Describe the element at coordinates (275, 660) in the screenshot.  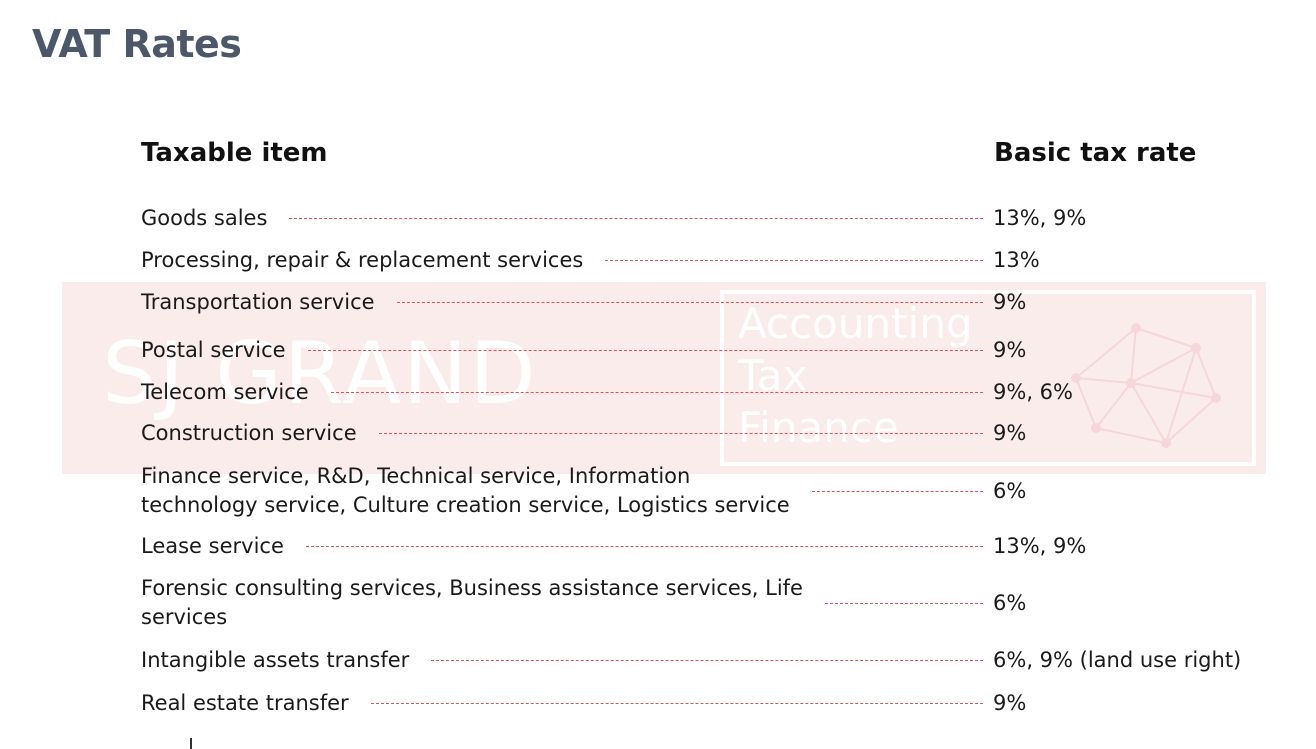
I see `row-item: Intangible assets transfer` at that location.